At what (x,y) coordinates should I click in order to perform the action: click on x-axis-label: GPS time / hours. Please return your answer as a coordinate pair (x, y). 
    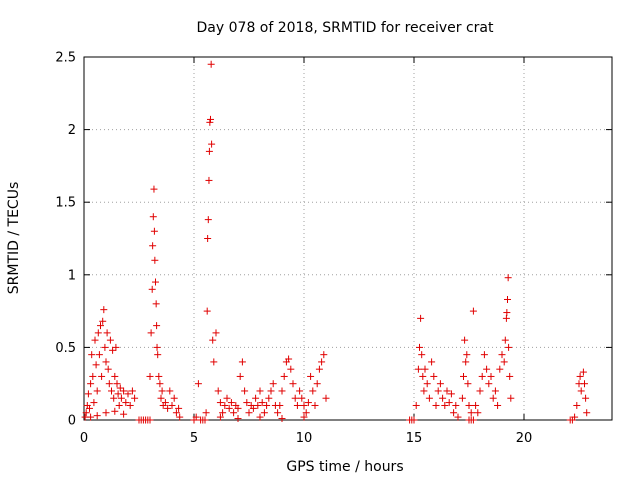
    Looking at the image, I should click on (344, 467).